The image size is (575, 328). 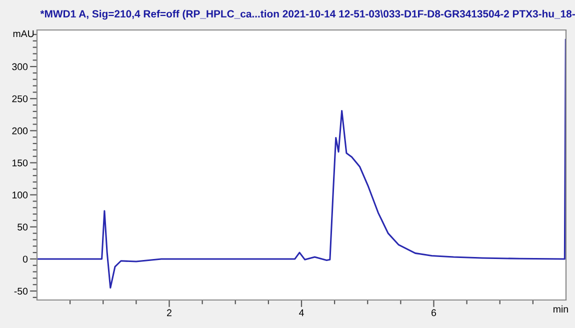 What do you see at coordinates (20, 195) in the screenshot?
I see `y-tick-label: 100` at bounding box center [20, 195].